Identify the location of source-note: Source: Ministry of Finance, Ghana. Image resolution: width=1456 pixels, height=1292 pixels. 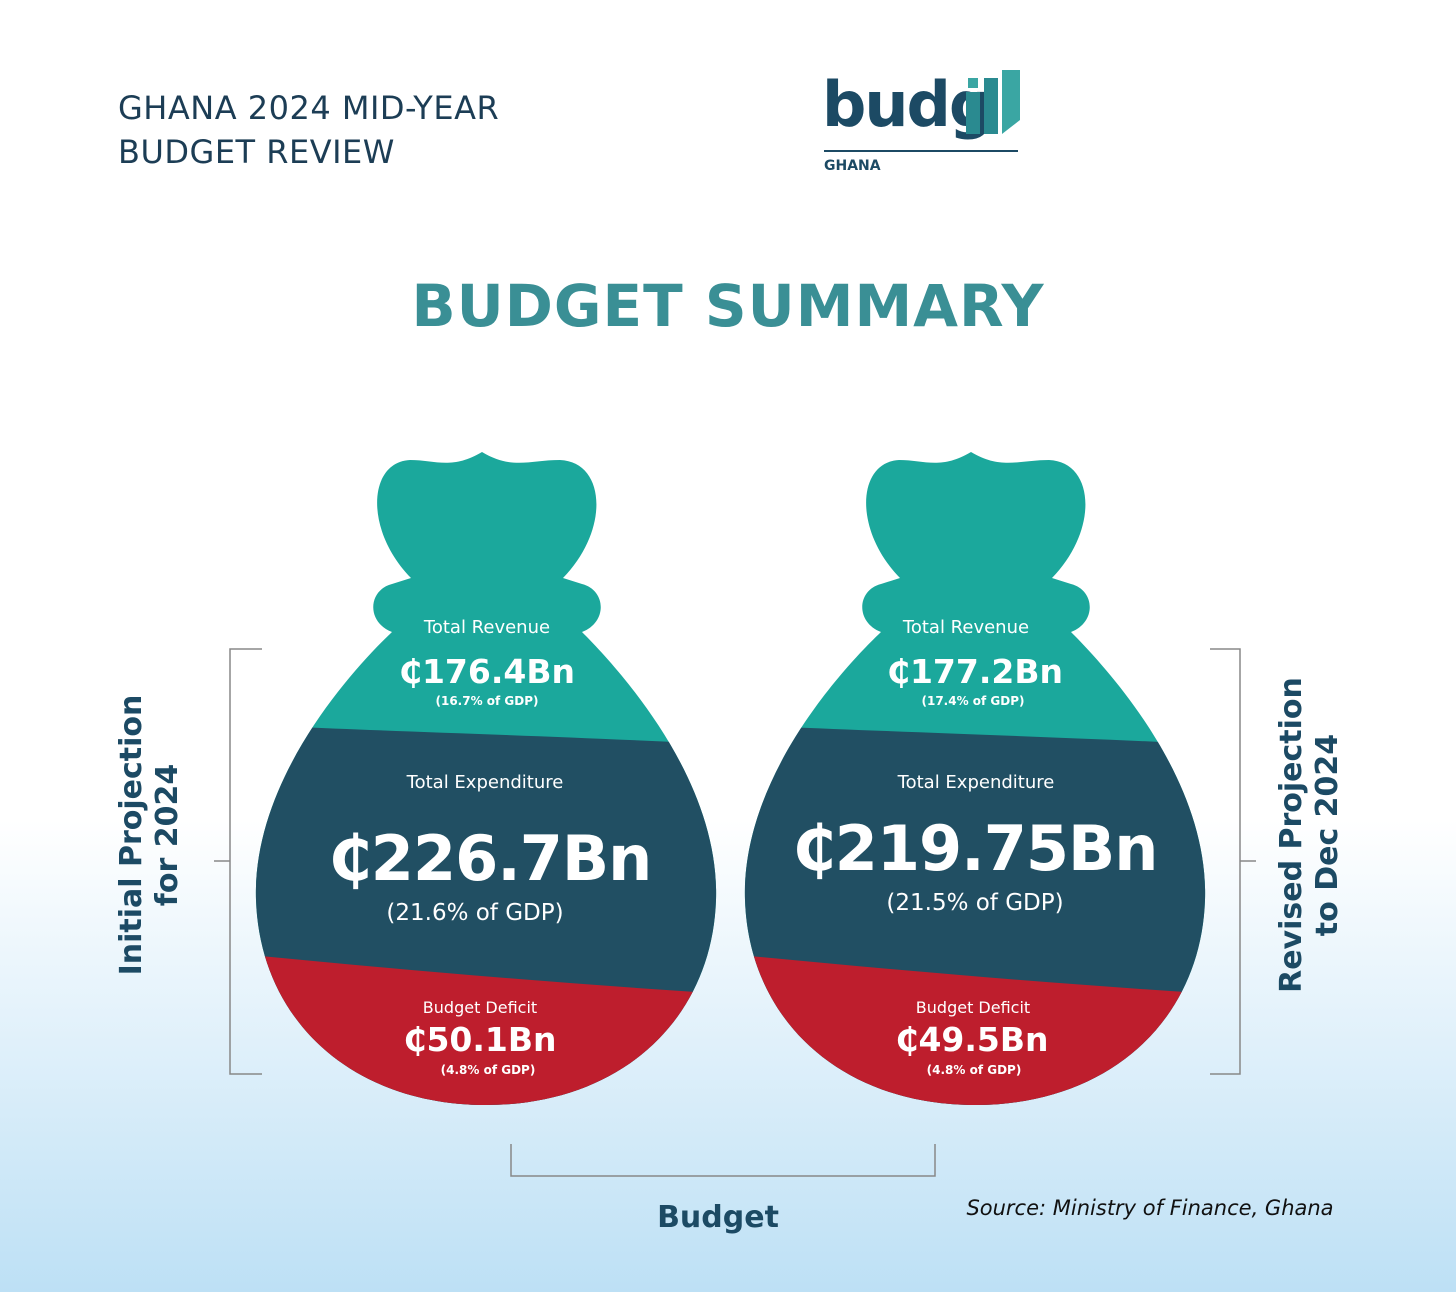
(1150, 1208).